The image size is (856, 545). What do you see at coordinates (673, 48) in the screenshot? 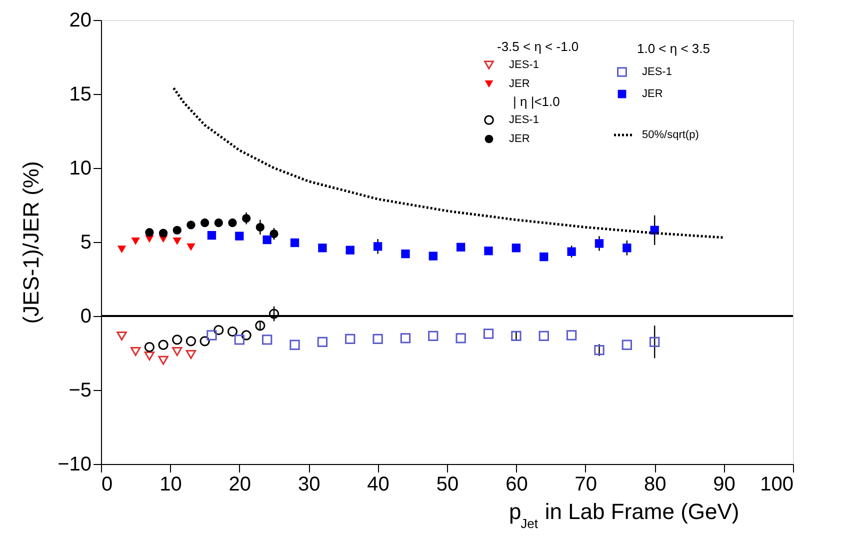
I see `annotation: 1.0 < η < 3.5` at bounding box center [673, 48].